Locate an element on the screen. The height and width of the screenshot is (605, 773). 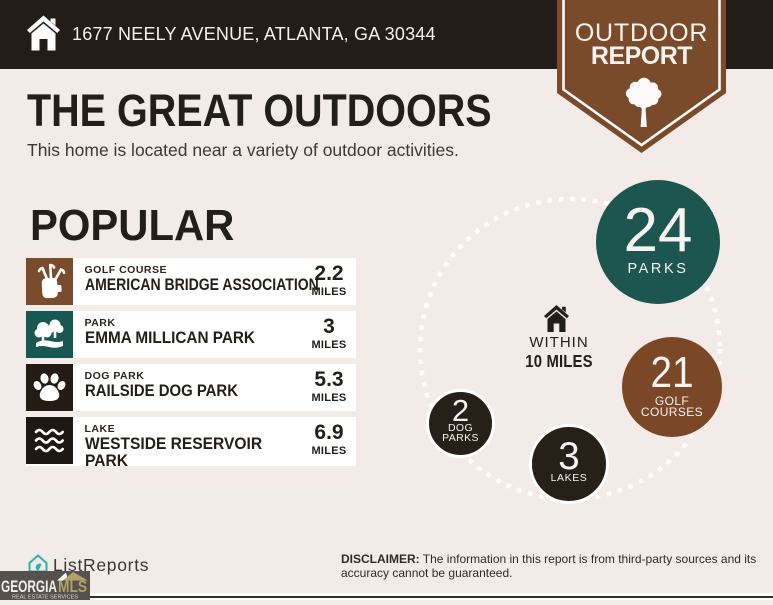
svg-text: REAL ESTATE SERVICES is located at coordinates (45, 598).